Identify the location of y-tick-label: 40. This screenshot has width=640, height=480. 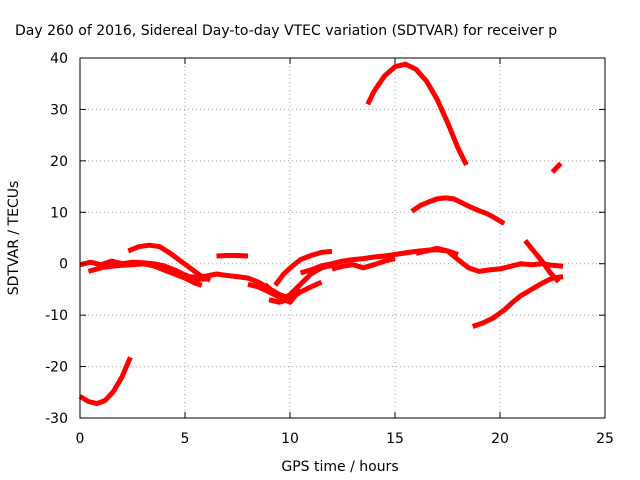
(59, 59).